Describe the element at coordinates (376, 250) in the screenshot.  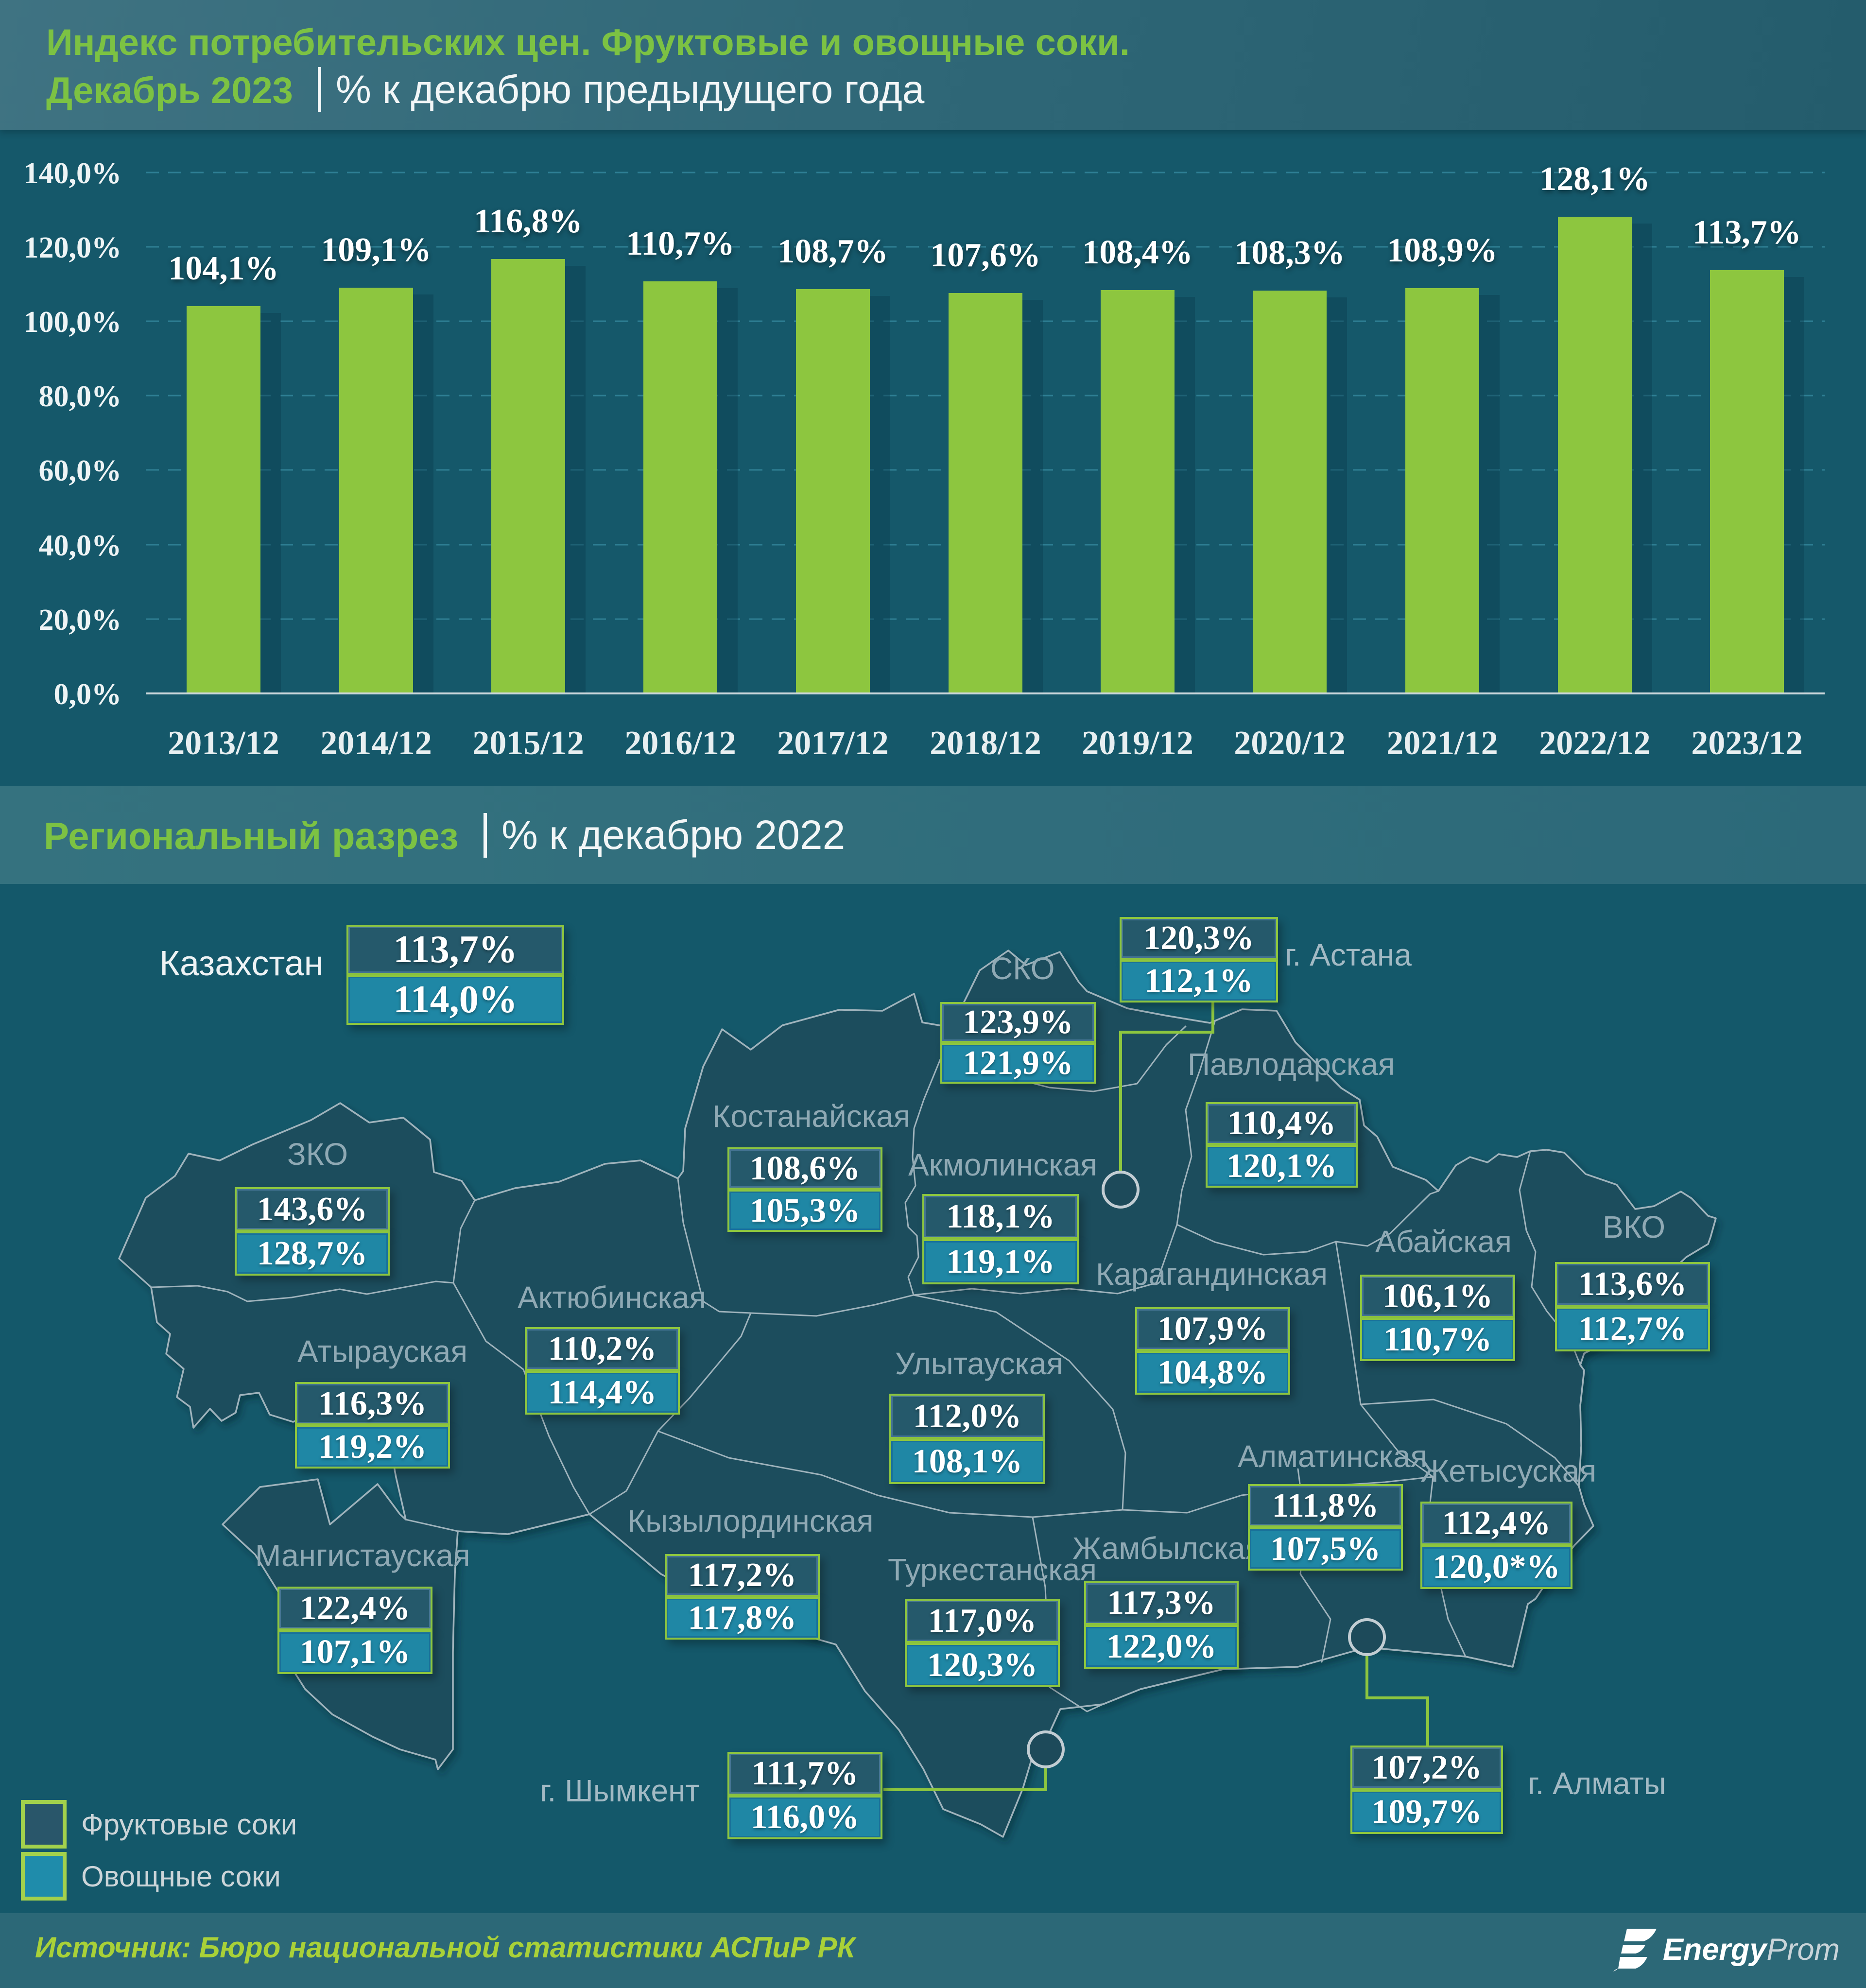
I see `svg-text: 109,1%` at that location.